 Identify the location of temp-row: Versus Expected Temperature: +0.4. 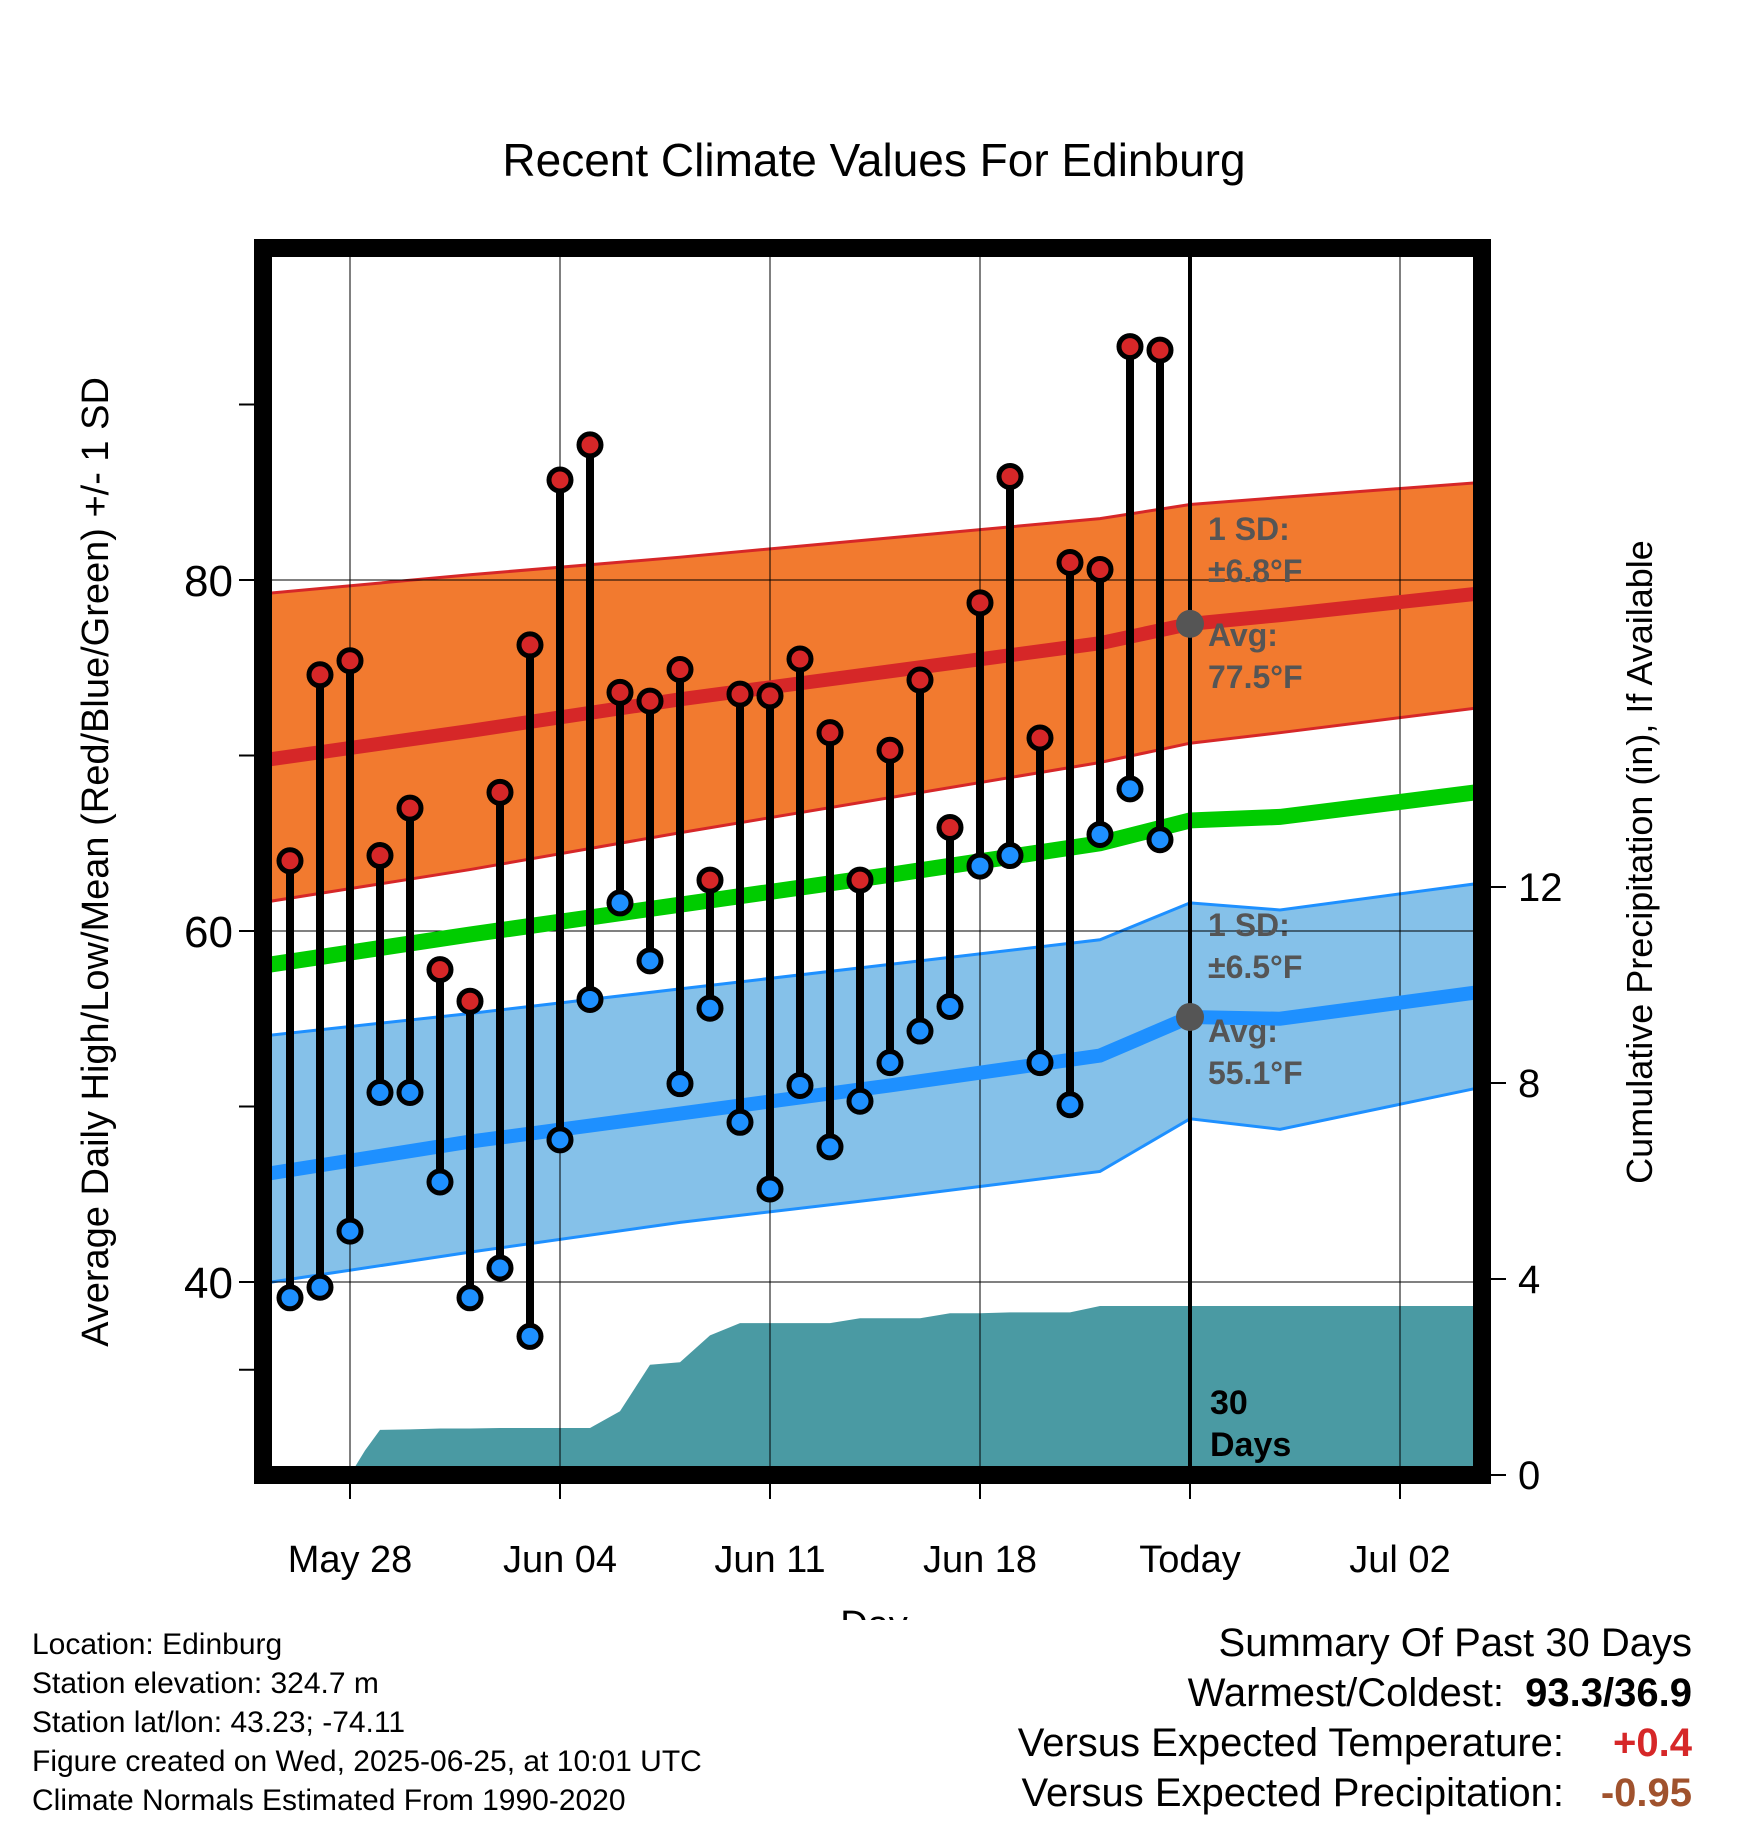
(1242, 1743).